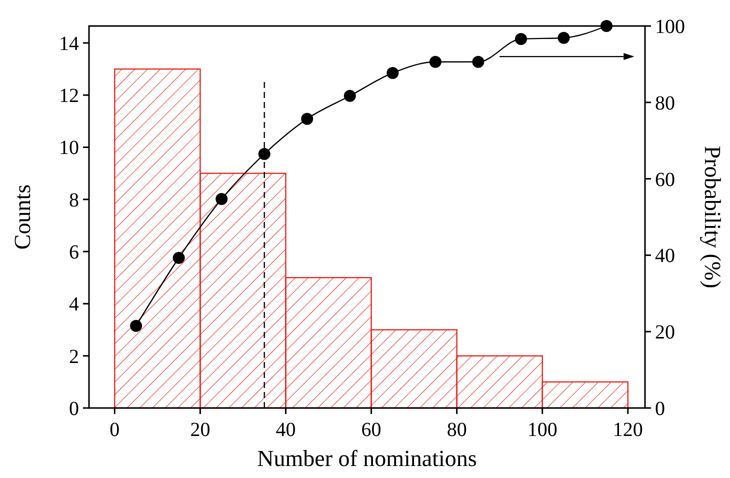 The image size is (730, 478). Describe the element at coordinates (22, 217) in the screenshot. I see `y-axis-title: Counts` at that location.